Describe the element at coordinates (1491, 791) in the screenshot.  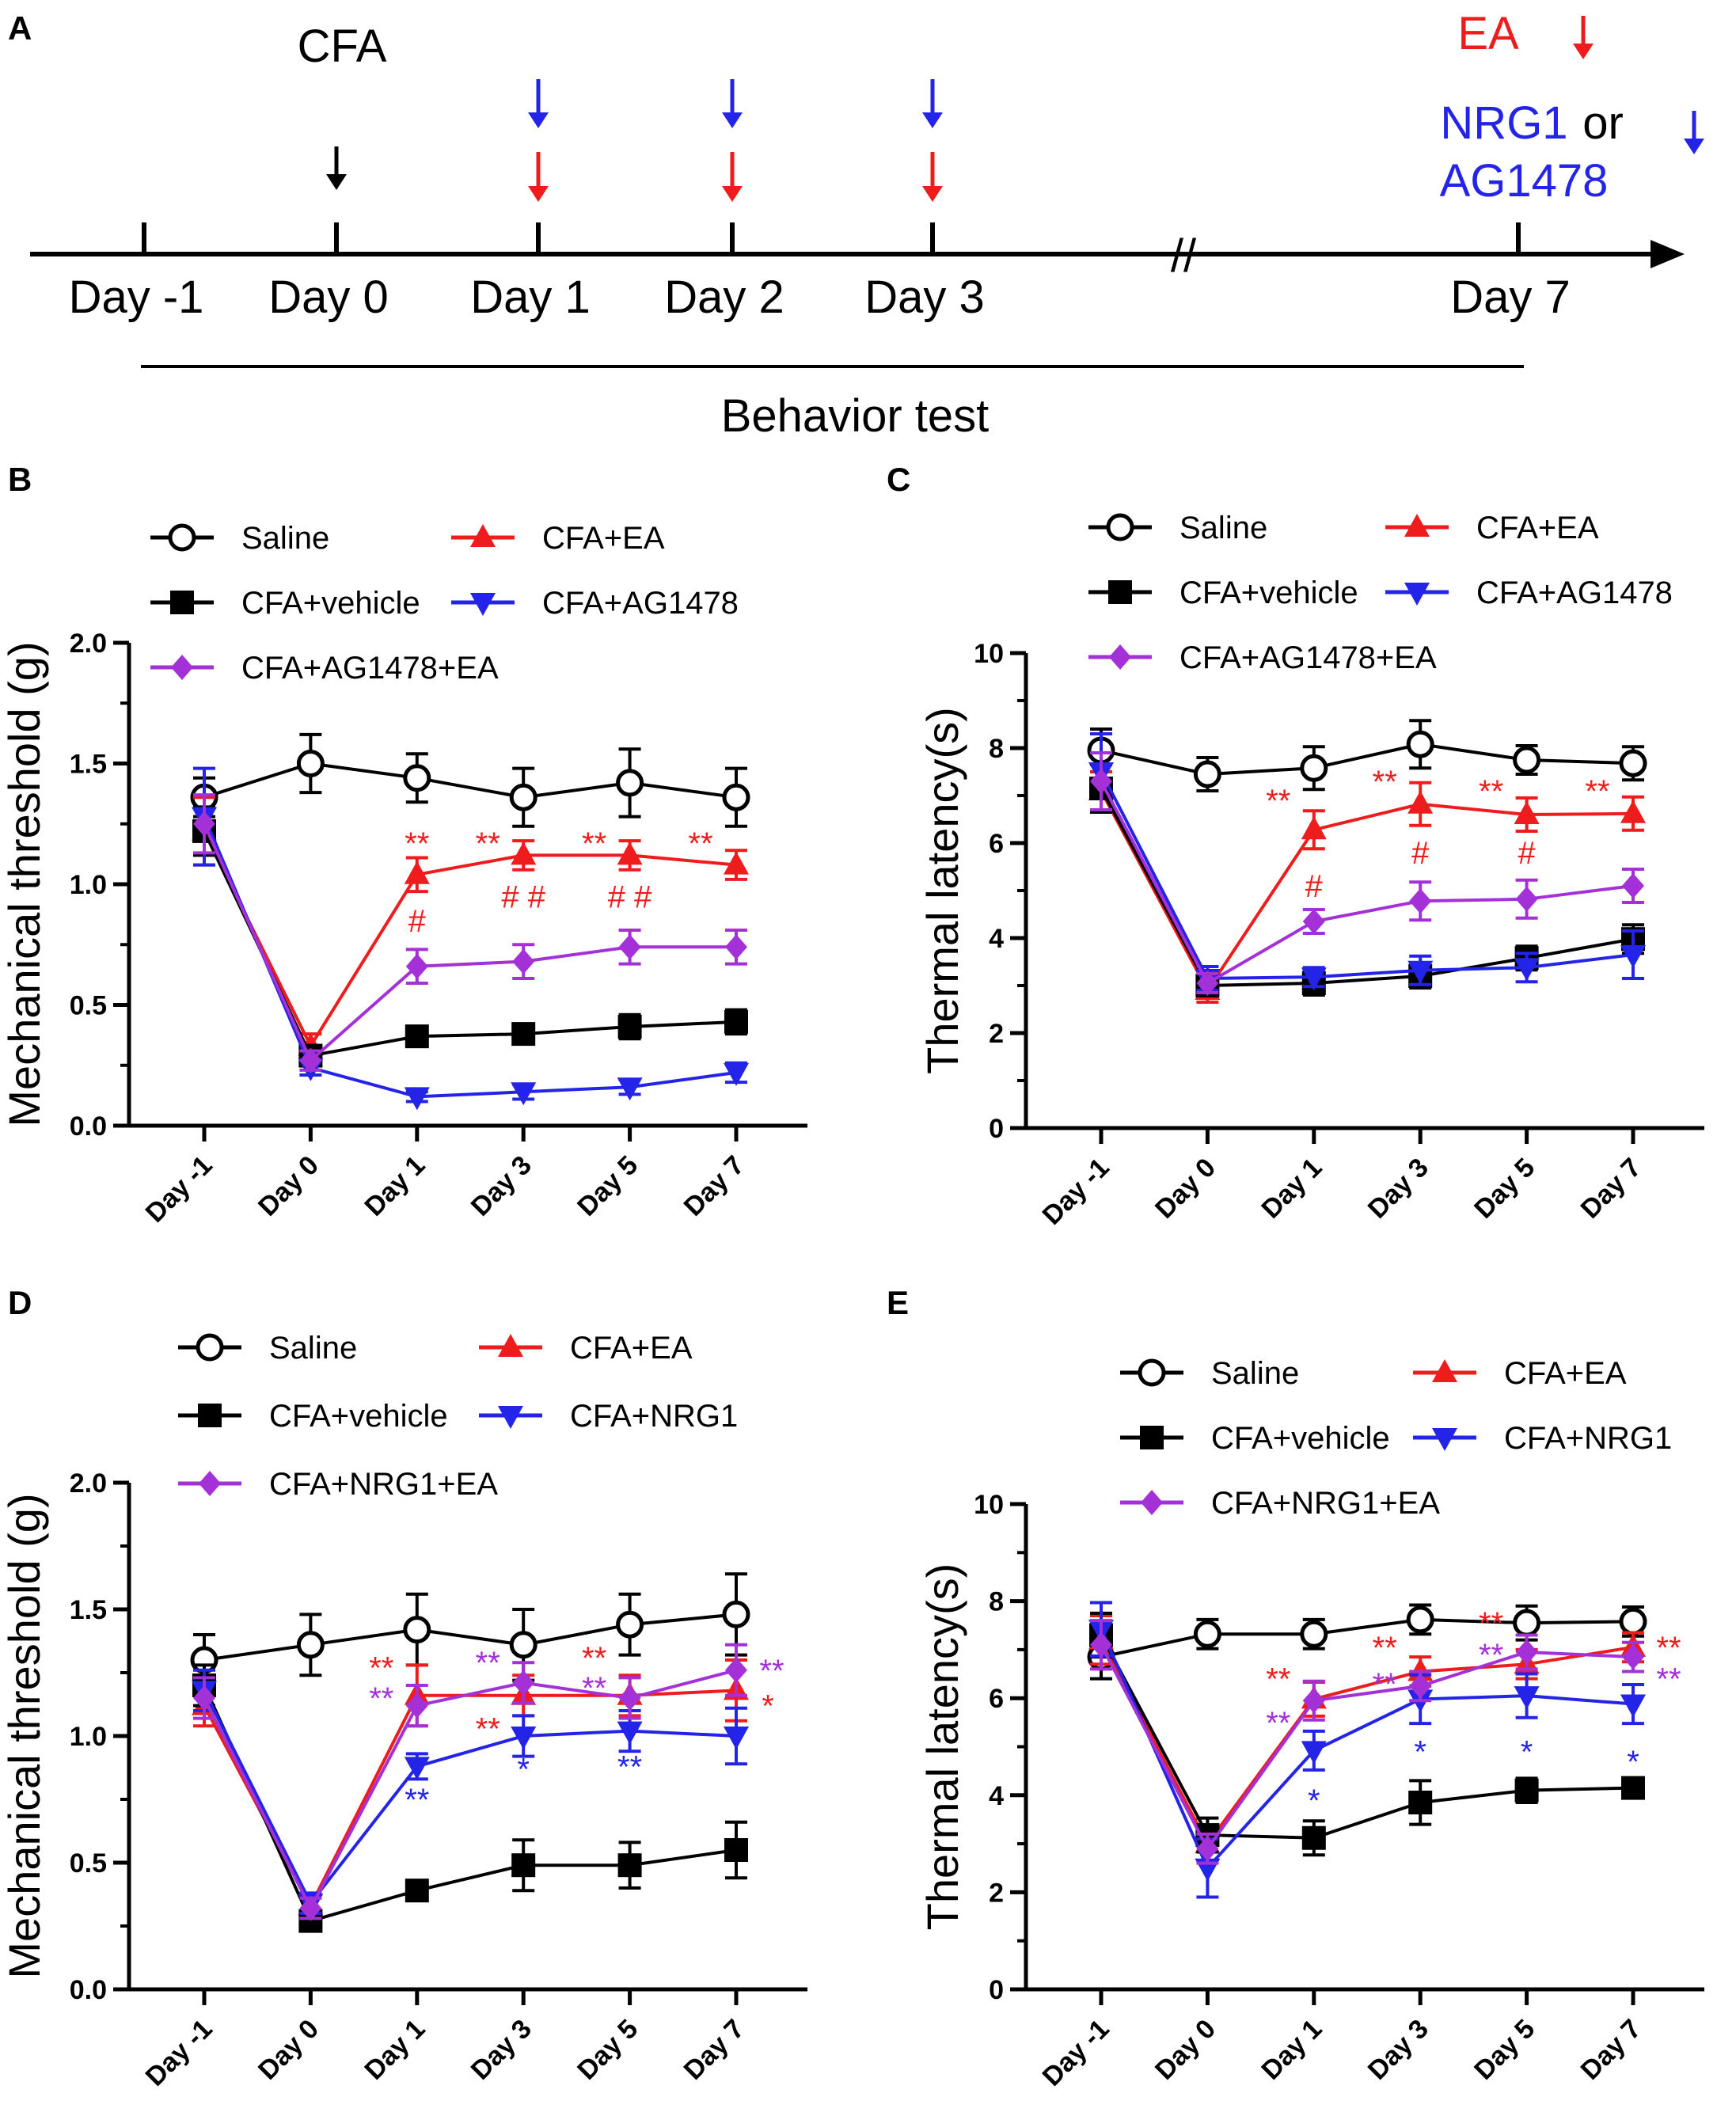
I see `significance-mark-c: **` at that location.